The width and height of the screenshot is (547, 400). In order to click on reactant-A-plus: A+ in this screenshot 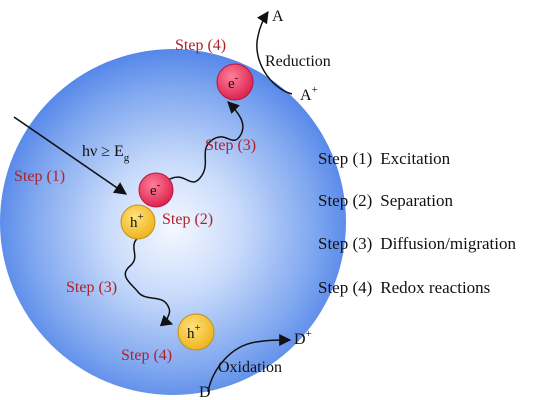, I will do `click(309, 94)`.